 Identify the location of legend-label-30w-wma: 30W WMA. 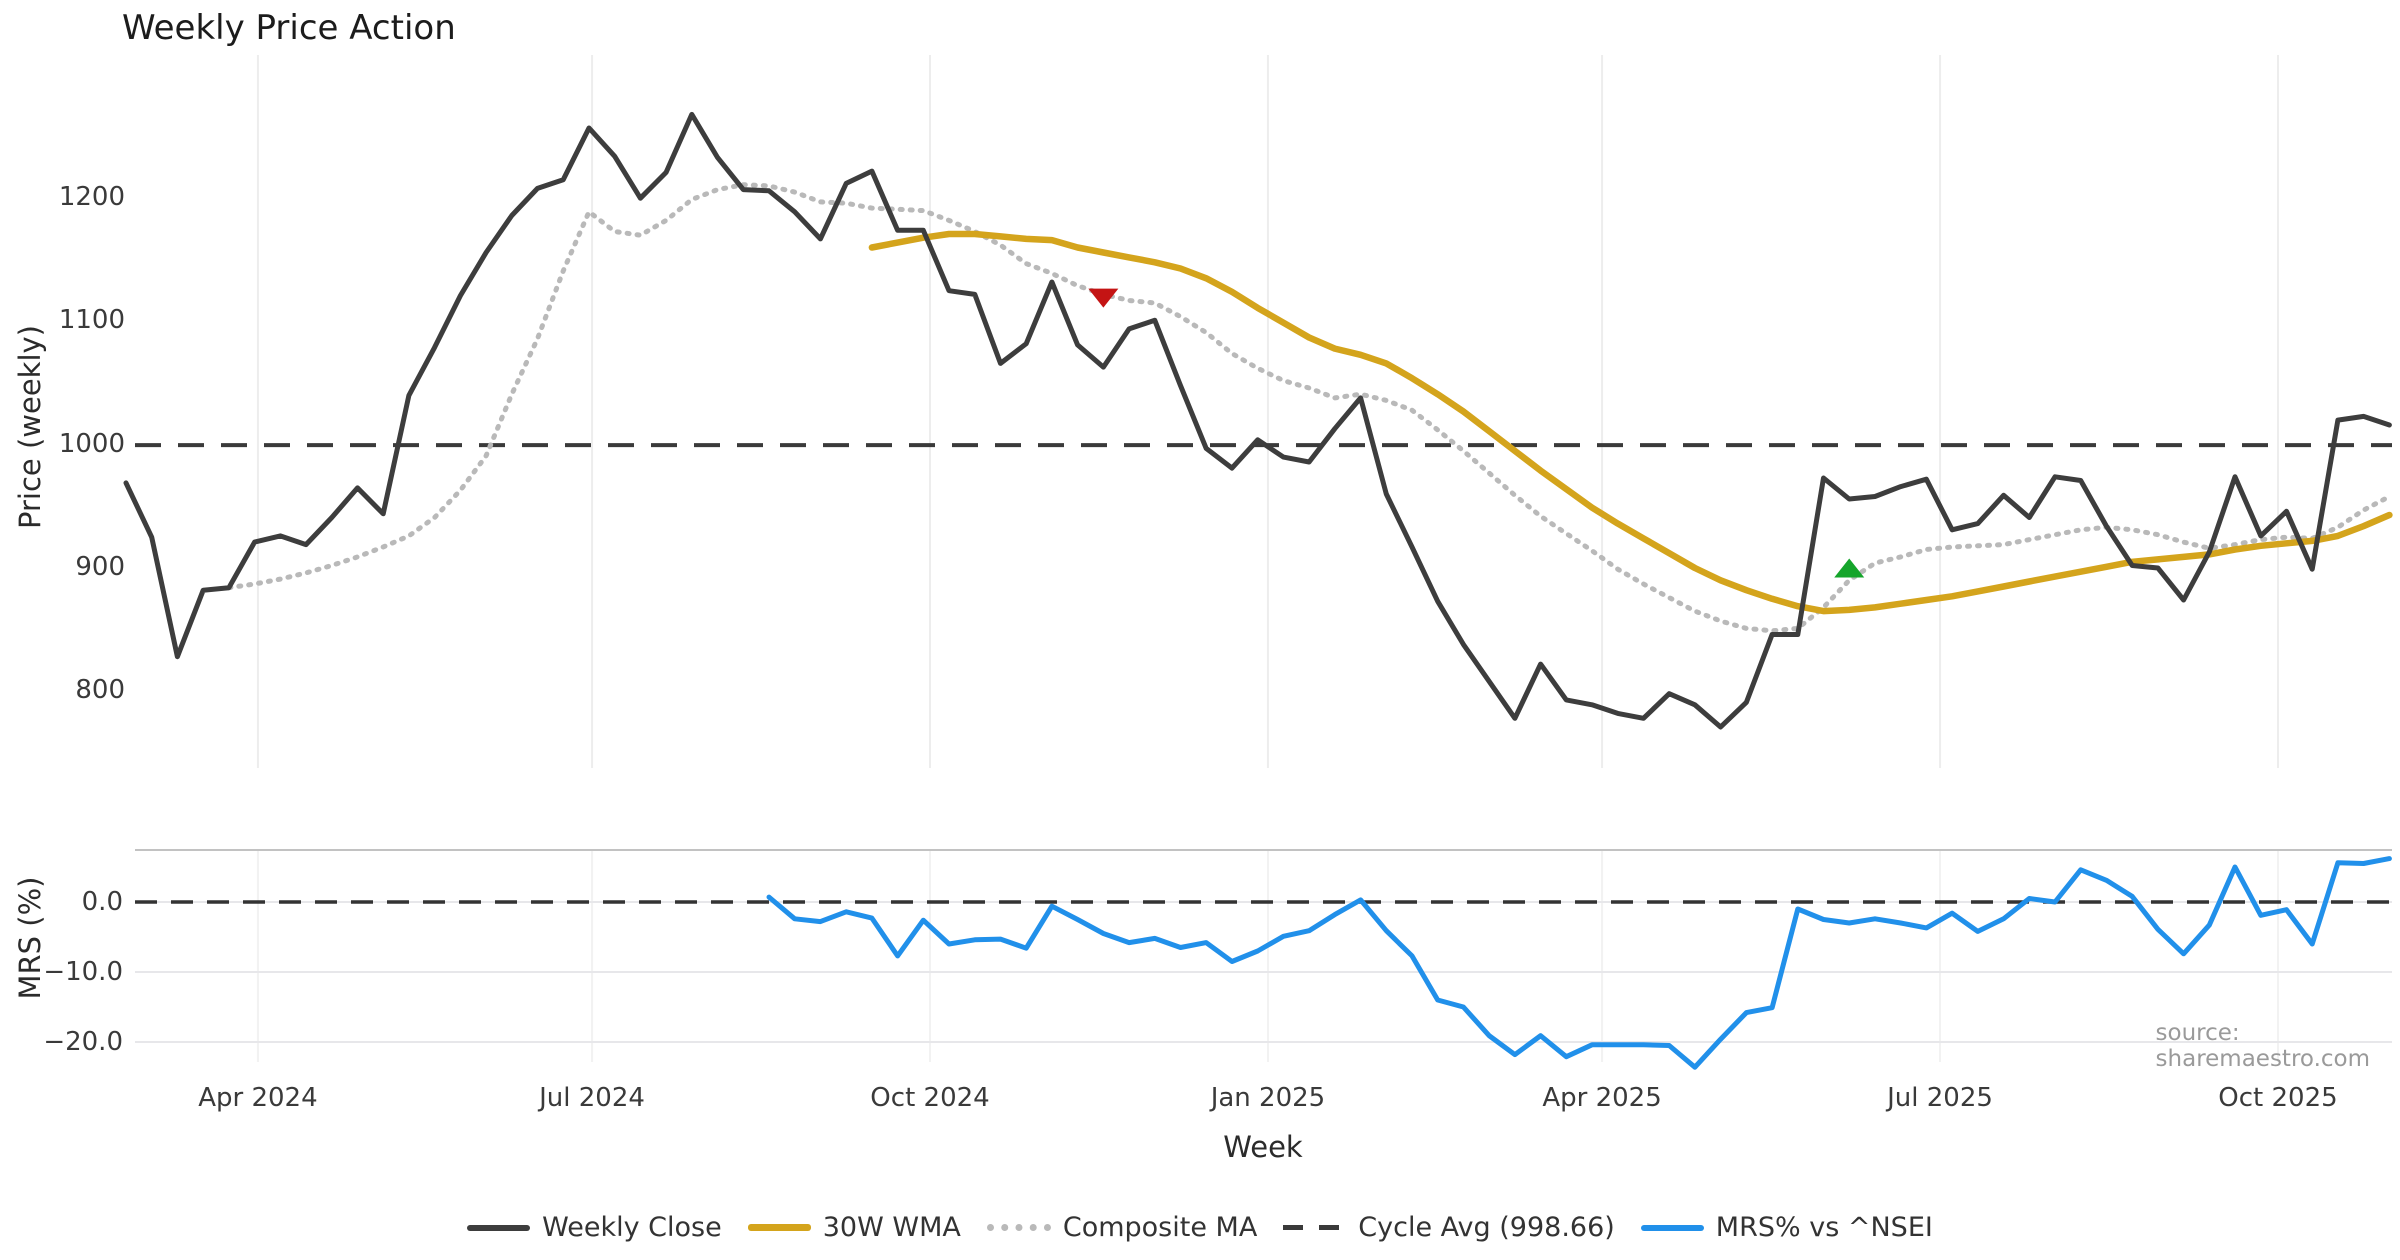
(891, 1227).